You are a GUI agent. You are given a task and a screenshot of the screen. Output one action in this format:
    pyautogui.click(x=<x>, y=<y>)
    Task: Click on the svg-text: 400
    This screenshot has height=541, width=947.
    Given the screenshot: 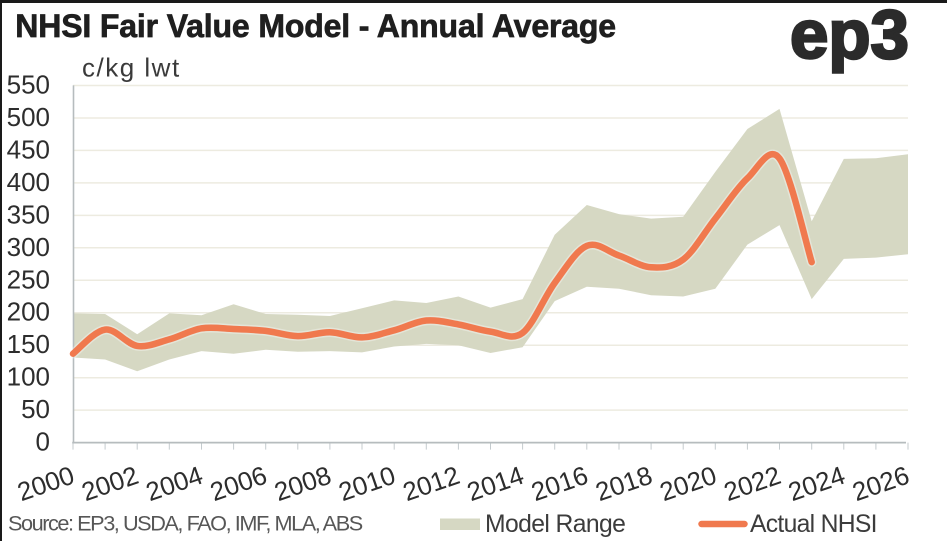 What is the action you would take?
    pyautogui.click(x=28, y=182)
    